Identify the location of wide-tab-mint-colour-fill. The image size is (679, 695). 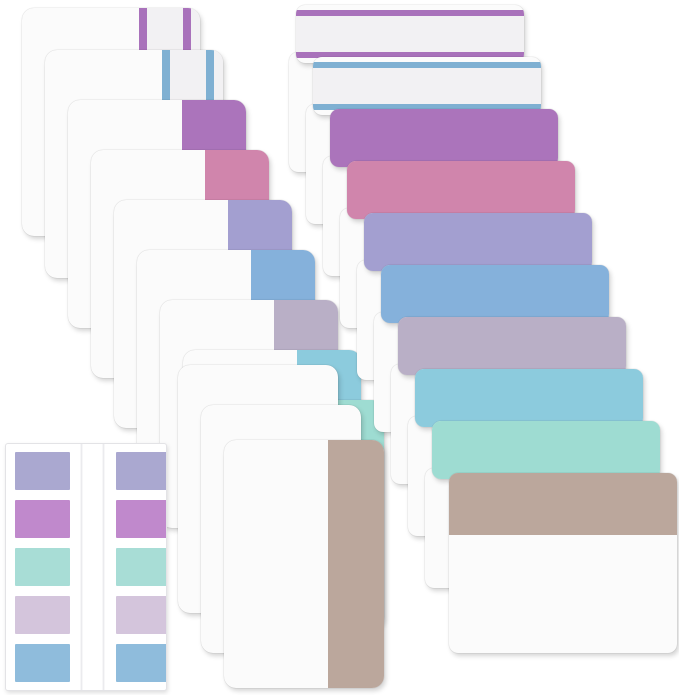
(546, 450).